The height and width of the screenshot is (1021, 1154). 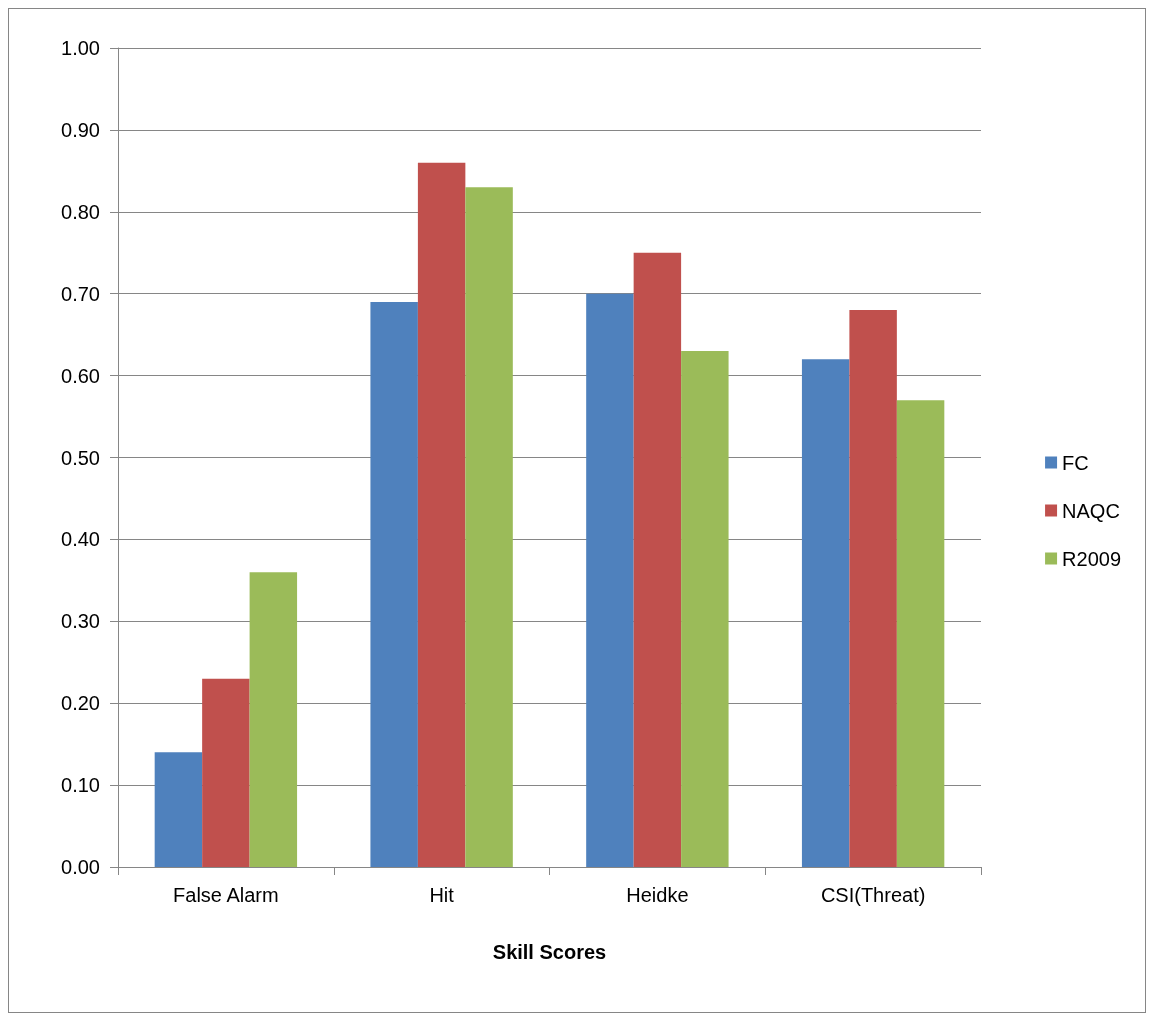 What do you see at coordinates (80, 375) in the screenshot?
I see `y-tick-label: 0.60` at bounding box center [80, 375].